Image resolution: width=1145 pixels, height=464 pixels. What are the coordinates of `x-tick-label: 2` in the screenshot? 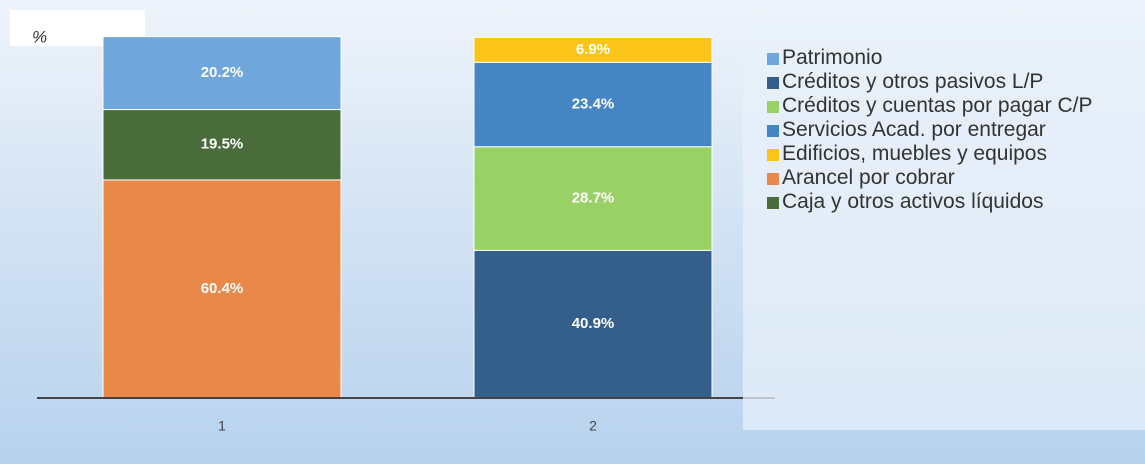 It's located at (593, 426).